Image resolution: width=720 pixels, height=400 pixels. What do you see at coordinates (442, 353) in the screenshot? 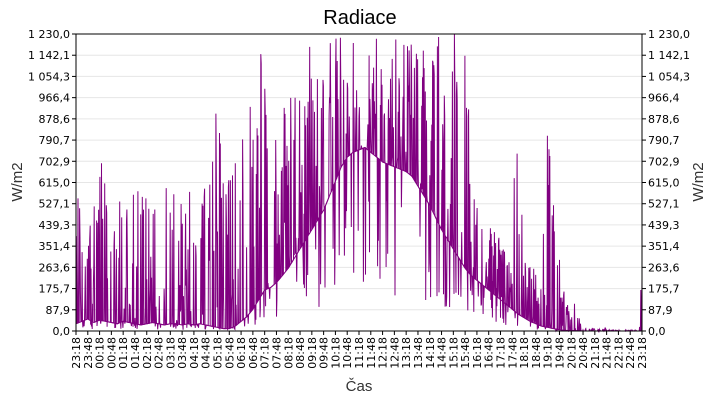
I see `x-tick-label: 14:48` at bounding box center [442, 353].